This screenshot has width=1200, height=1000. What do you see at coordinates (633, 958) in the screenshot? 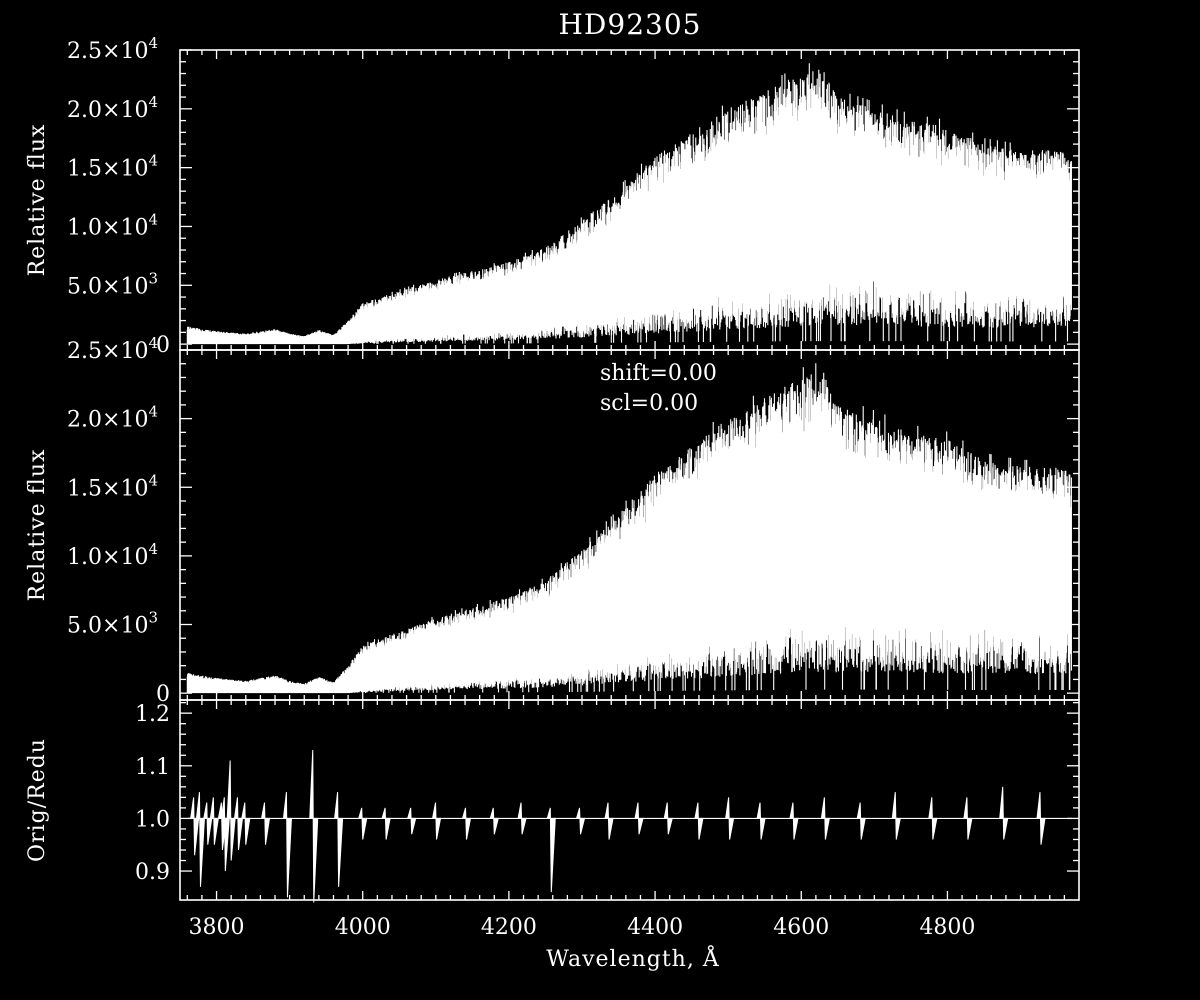
I see `x-axis-title: Wavelength, Å` at bounding box center [633, 958].